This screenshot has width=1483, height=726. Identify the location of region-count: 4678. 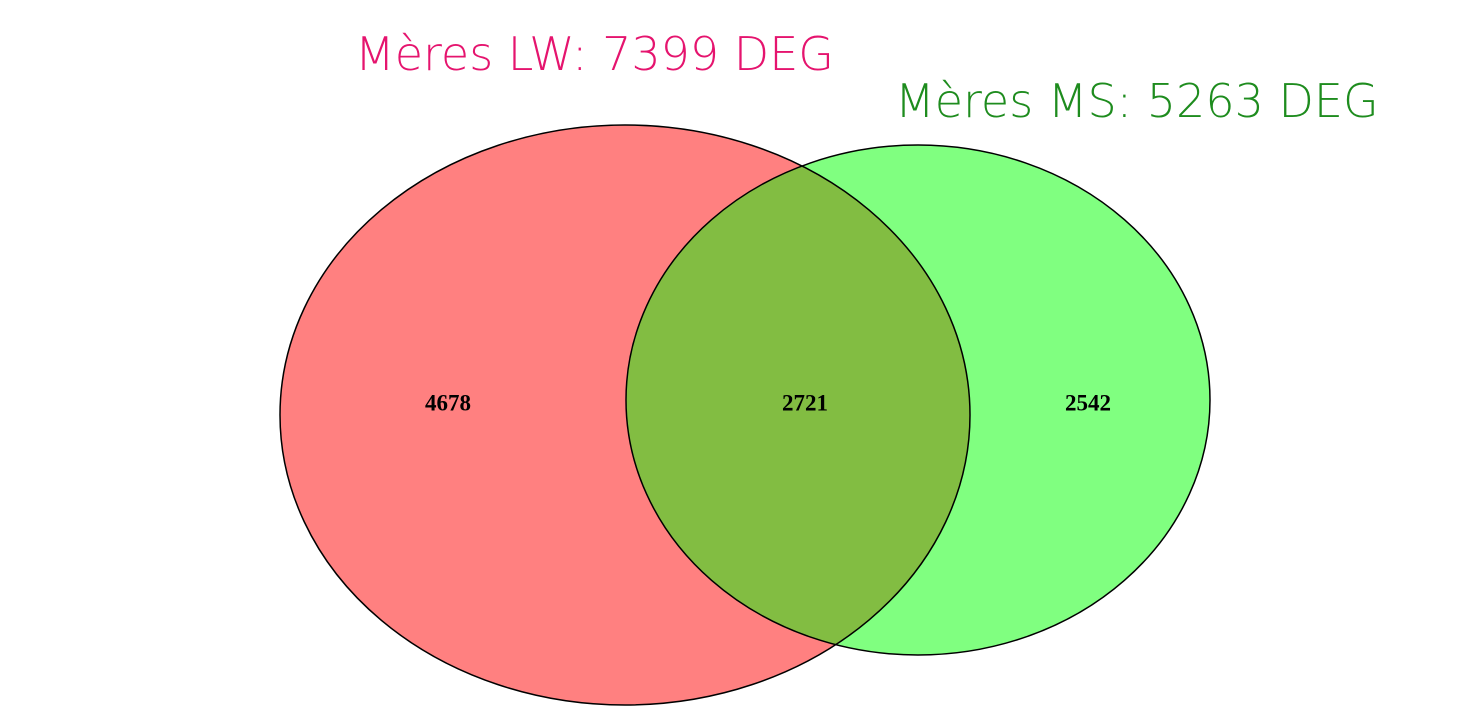
(448, 402).